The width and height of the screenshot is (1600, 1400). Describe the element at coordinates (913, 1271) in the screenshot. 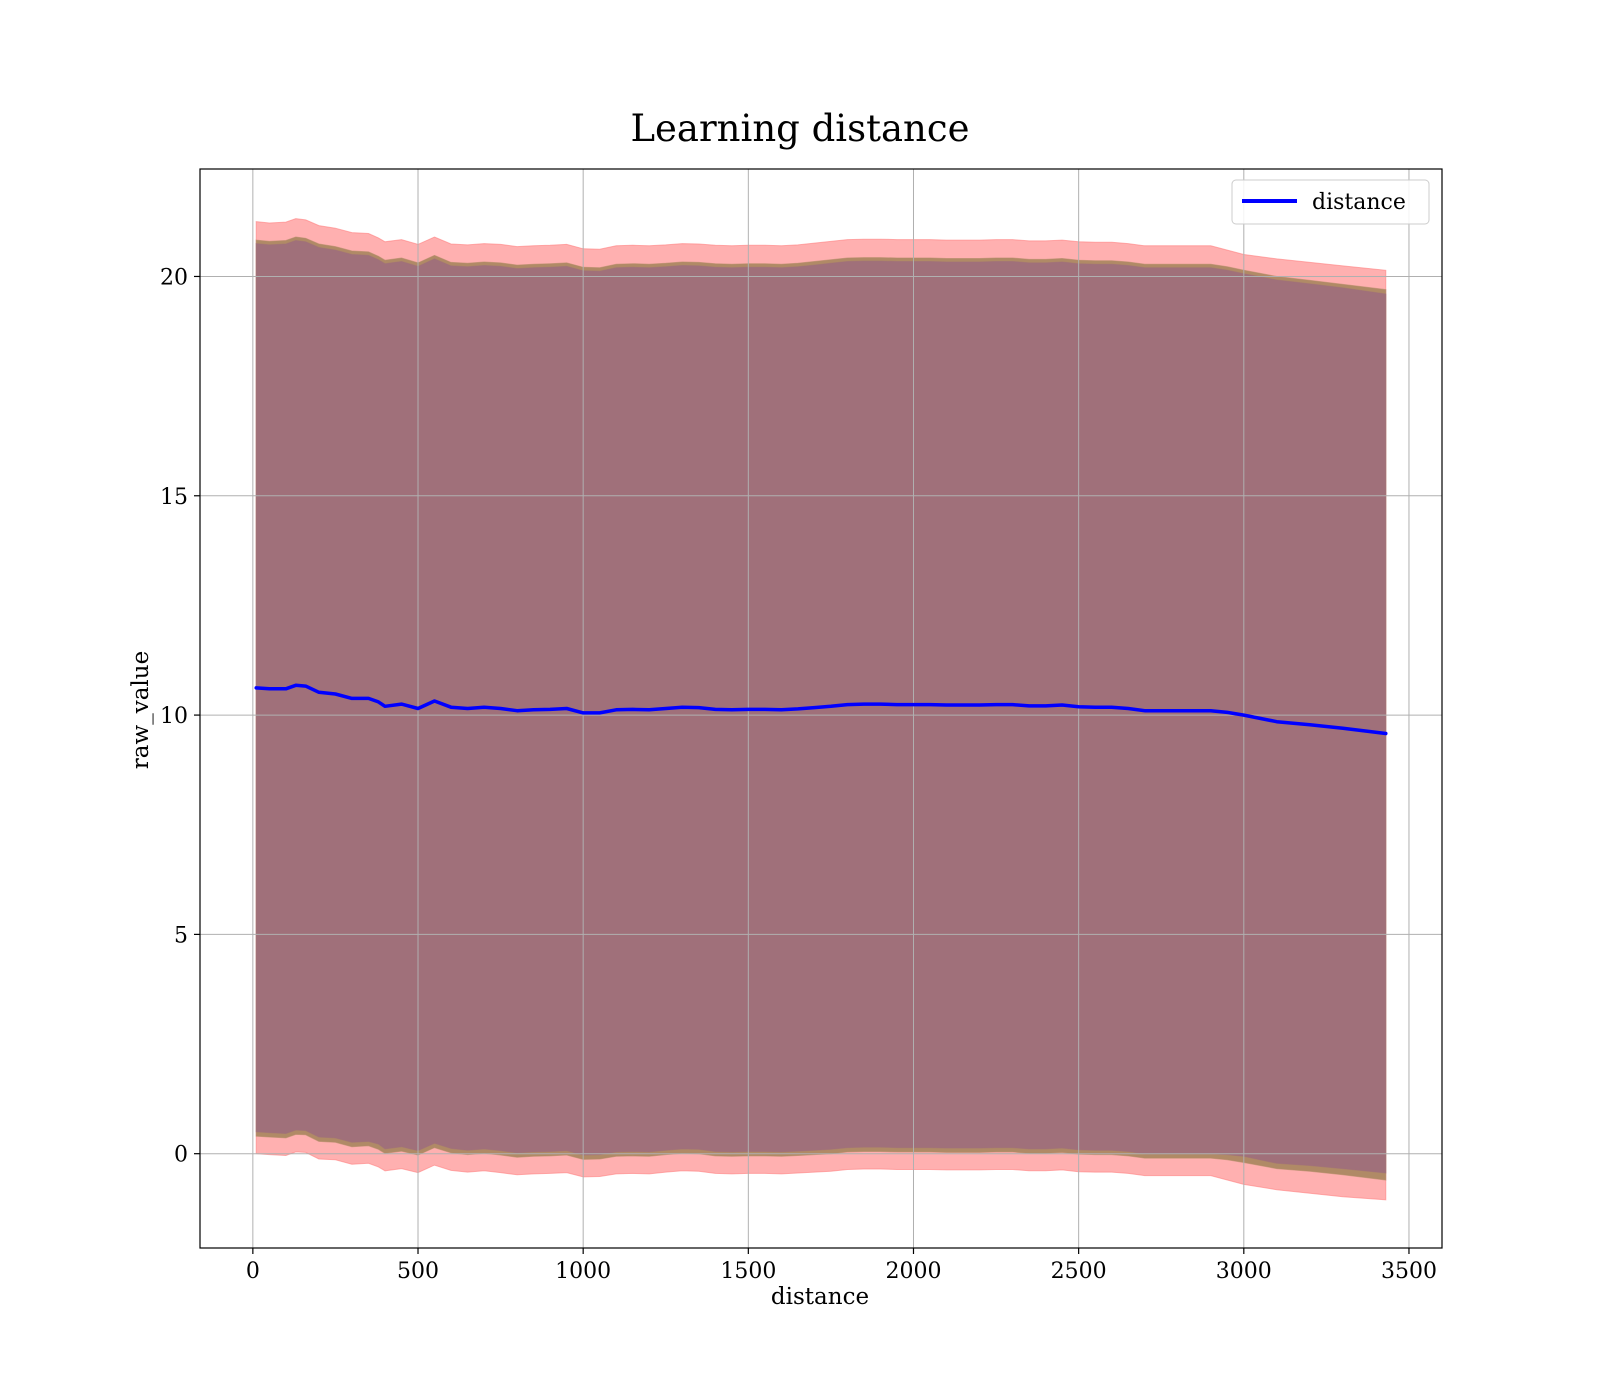

I see `x-tick-label: 2000` at that location.